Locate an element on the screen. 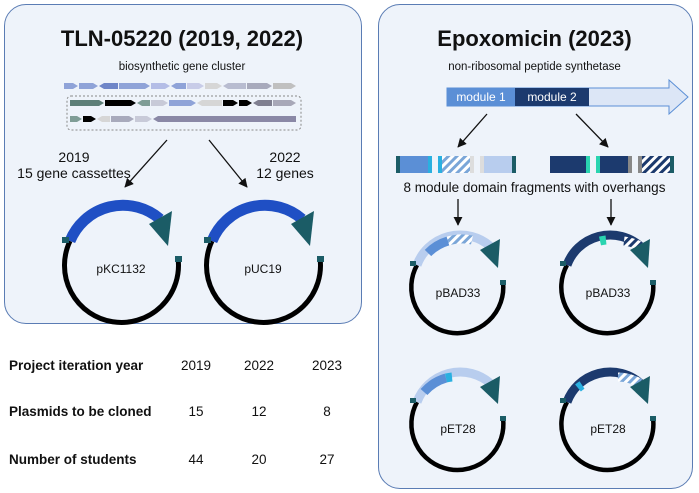  left-panel-title: TLN-05220 (2019, 2022) is located at coordinates (182, 38).